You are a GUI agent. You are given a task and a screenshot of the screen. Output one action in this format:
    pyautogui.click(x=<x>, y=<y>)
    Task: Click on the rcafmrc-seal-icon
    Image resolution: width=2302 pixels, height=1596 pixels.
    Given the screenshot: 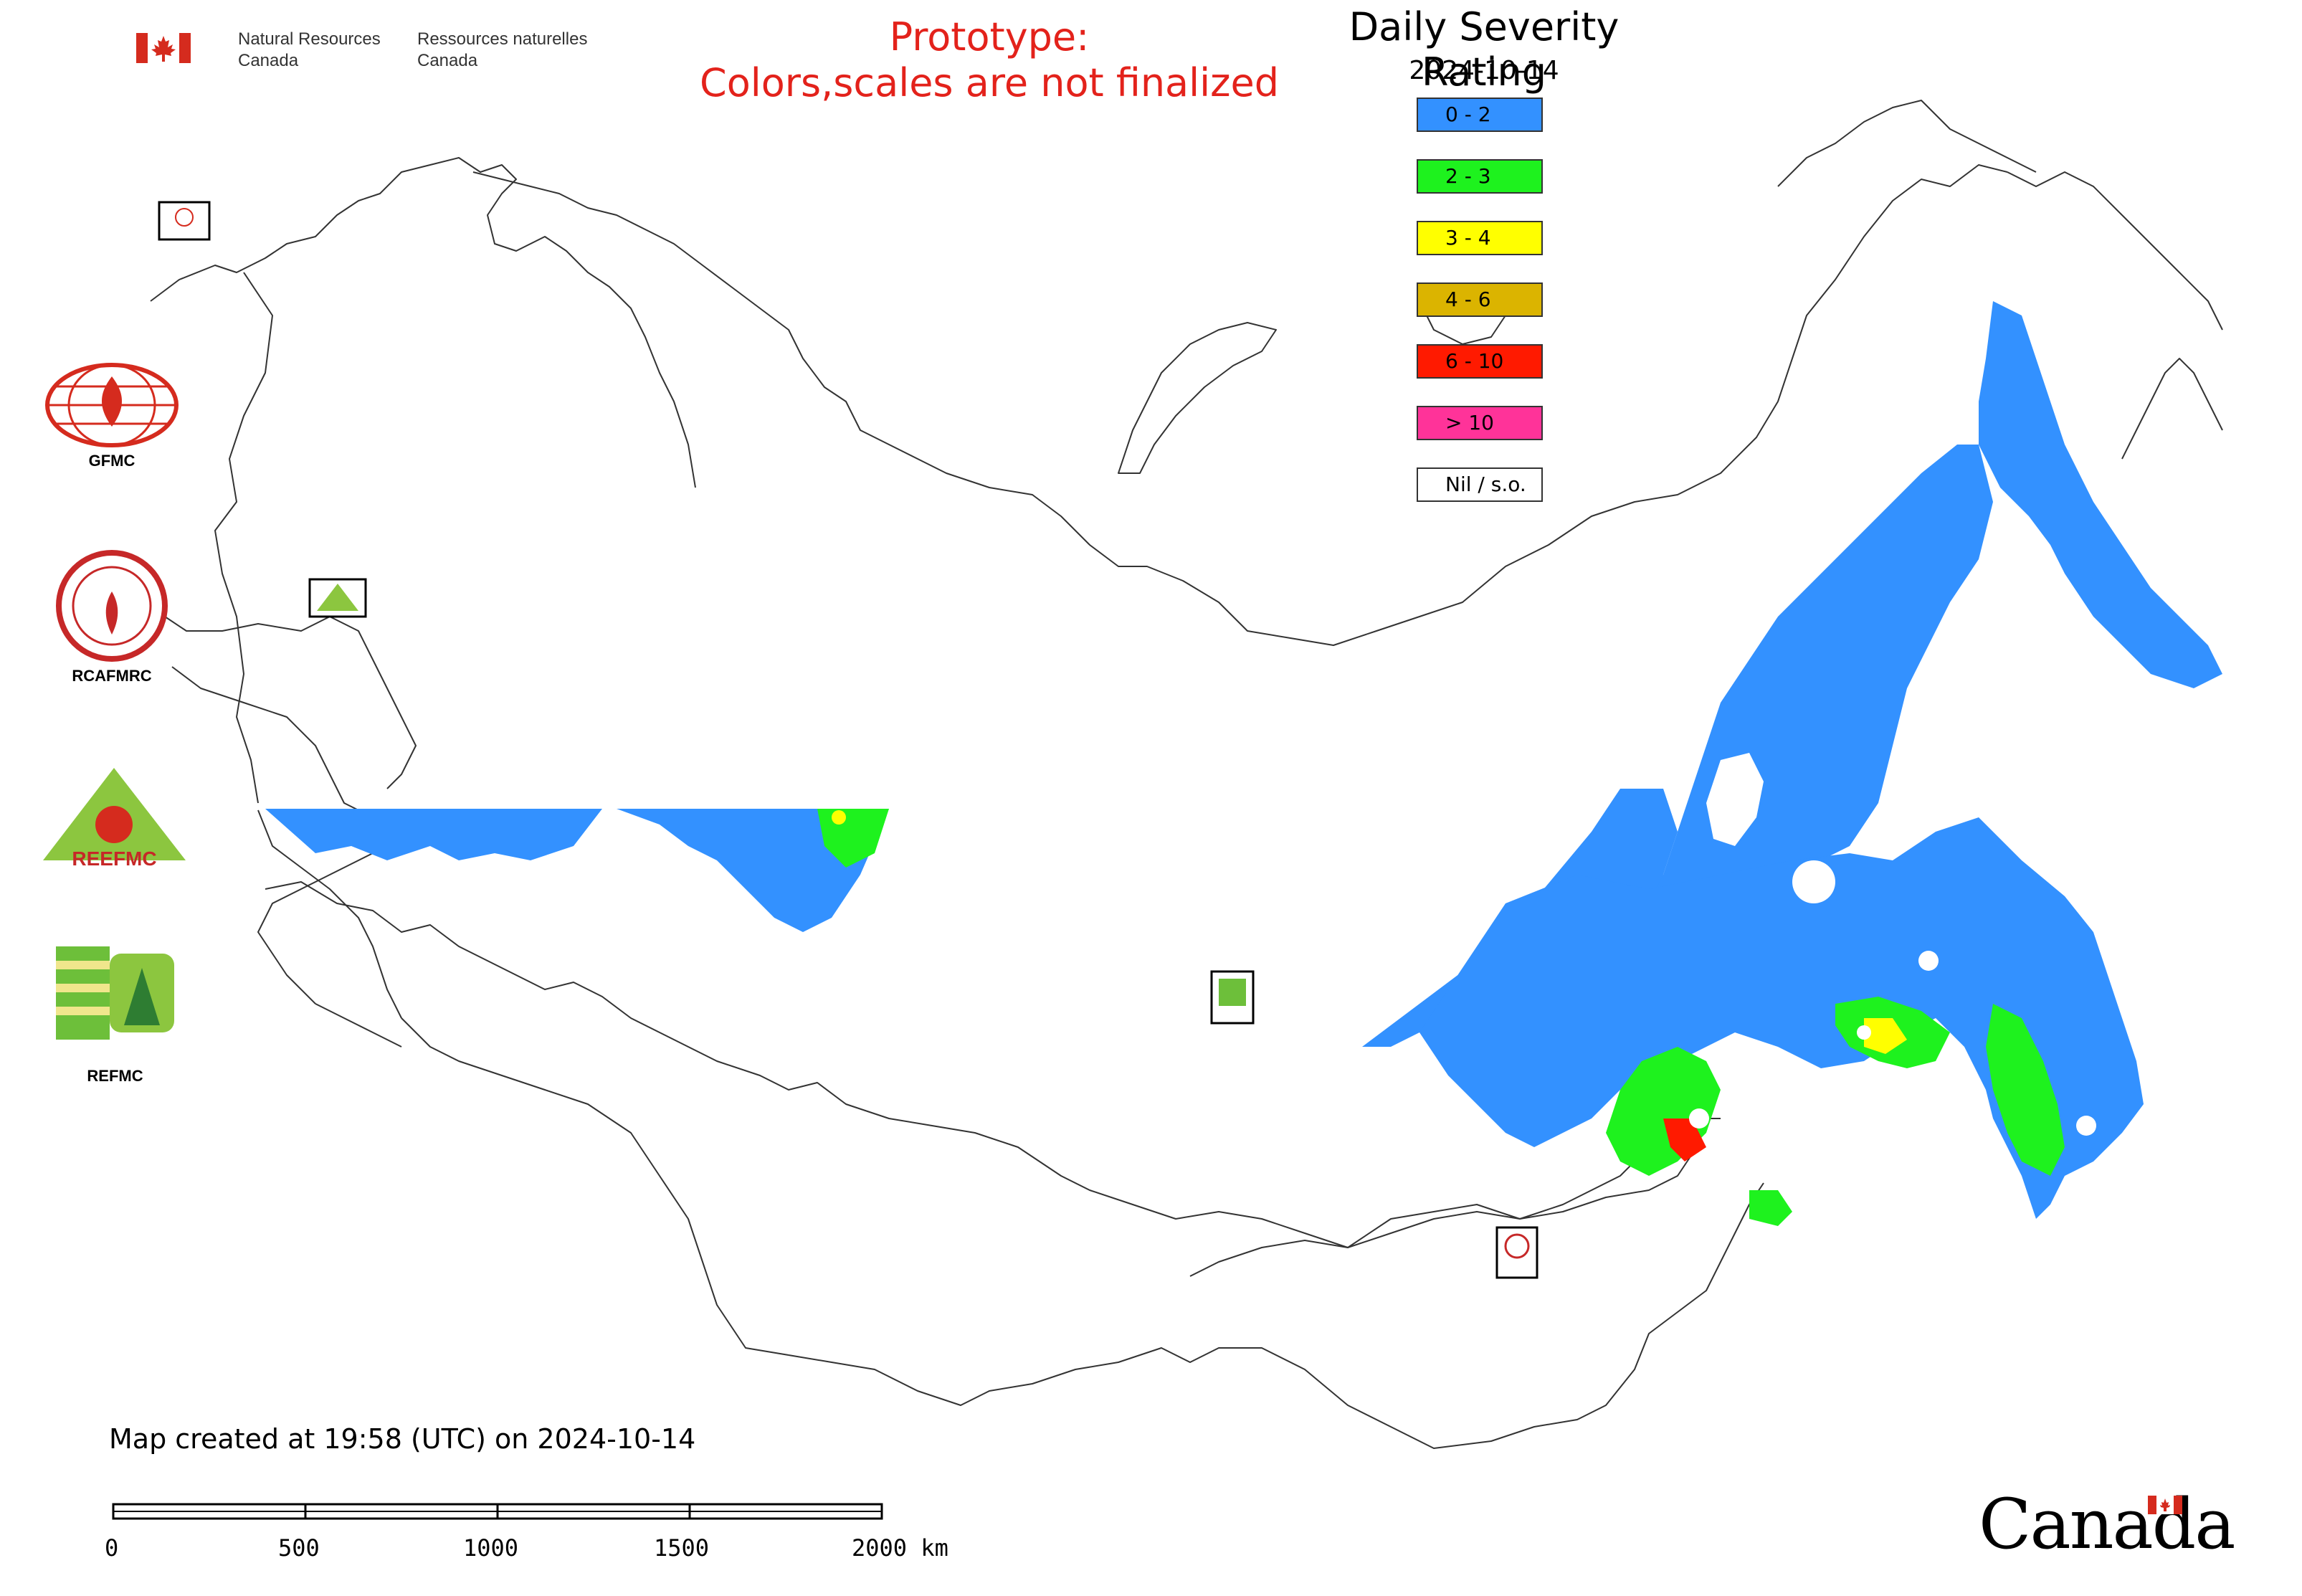 What is the action you would take?
    pyautogui.click(x=112, y=606)
    